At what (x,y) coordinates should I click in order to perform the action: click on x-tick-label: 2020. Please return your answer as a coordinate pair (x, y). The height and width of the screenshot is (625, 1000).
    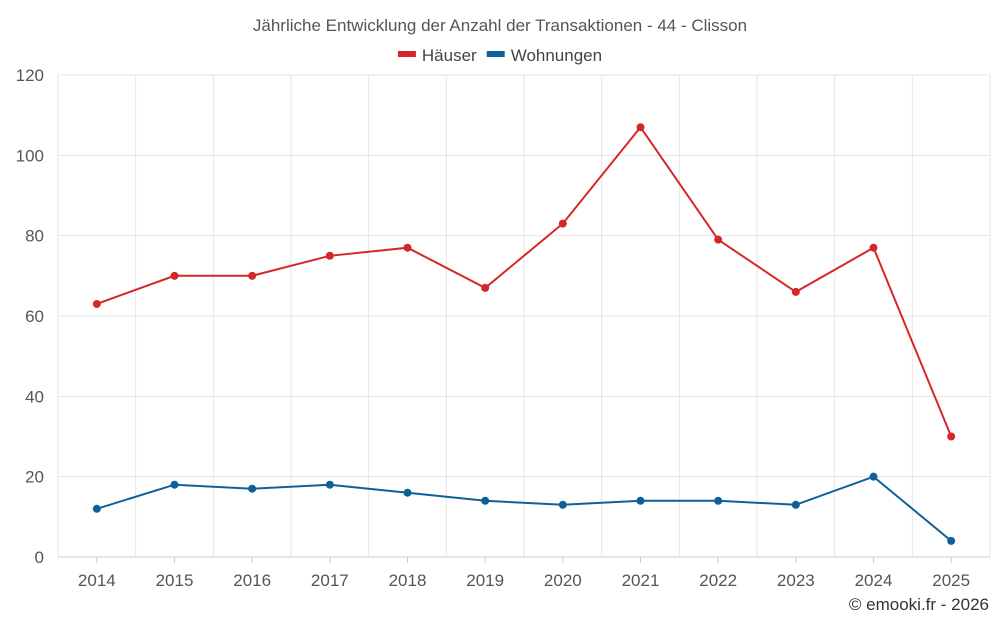
    Looking at the image, I should click on (563, 580).